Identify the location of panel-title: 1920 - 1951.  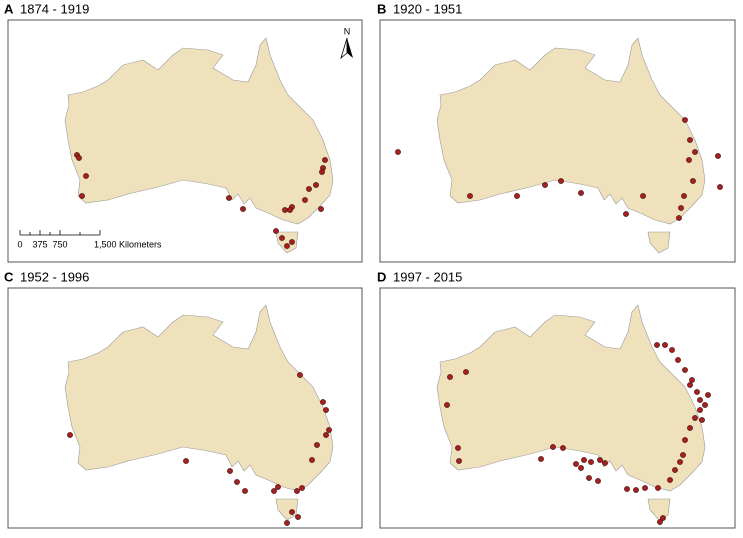
(427, 8).